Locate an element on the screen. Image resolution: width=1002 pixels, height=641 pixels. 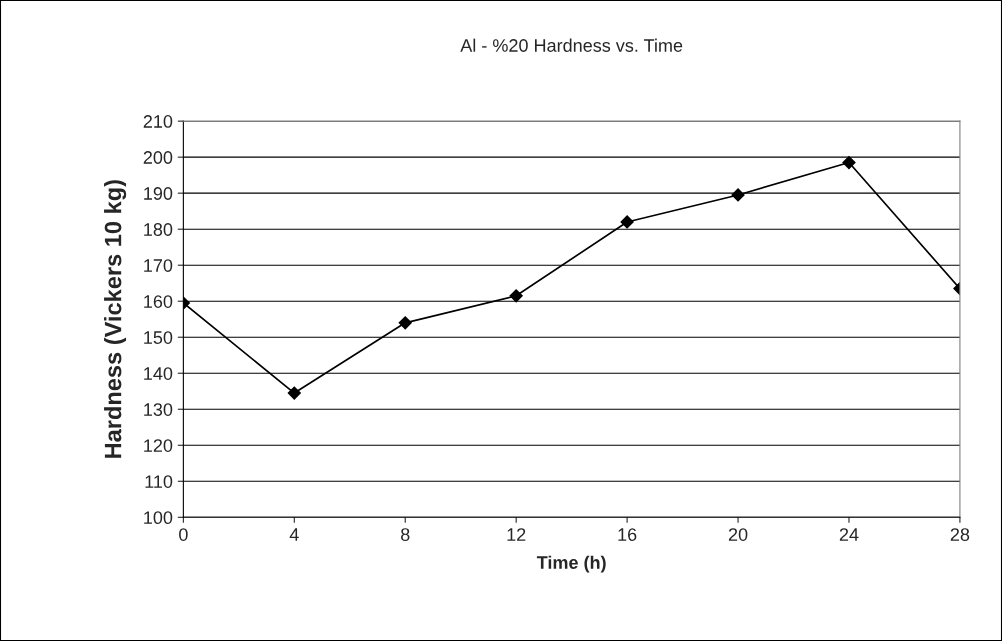
y-tick-label: 150 is located at coordinates (158, 337).